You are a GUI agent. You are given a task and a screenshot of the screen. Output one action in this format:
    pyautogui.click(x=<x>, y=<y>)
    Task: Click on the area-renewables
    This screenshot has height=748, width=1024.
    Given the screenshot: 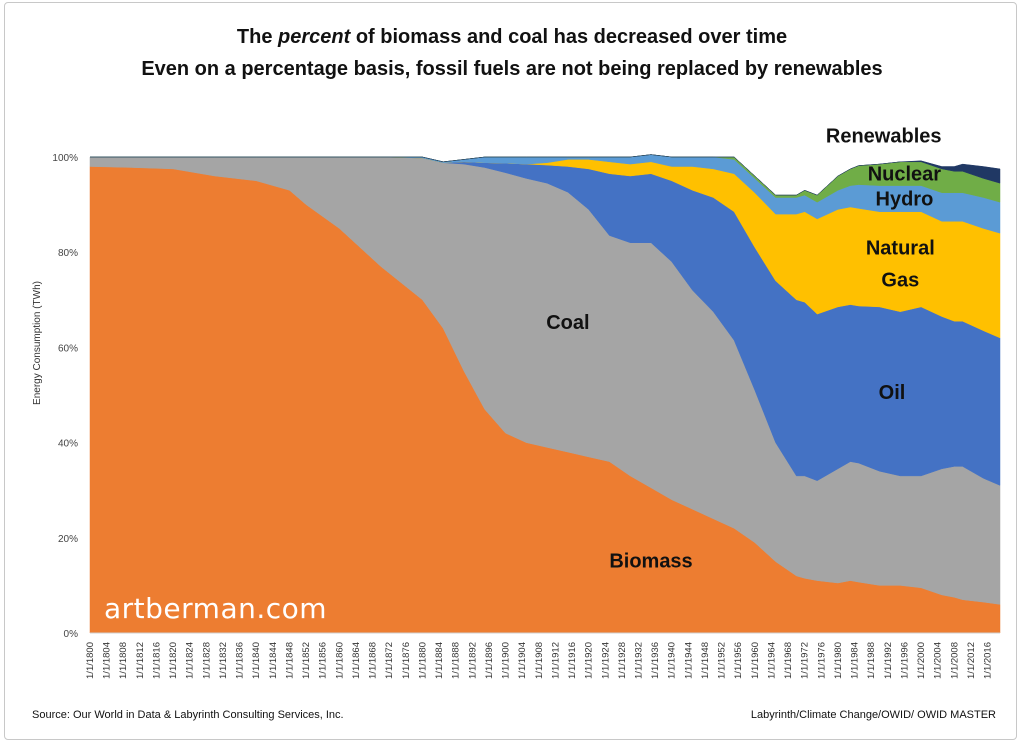 What is the action you would take?
    pyautogui.click(x=545, y=175)
    